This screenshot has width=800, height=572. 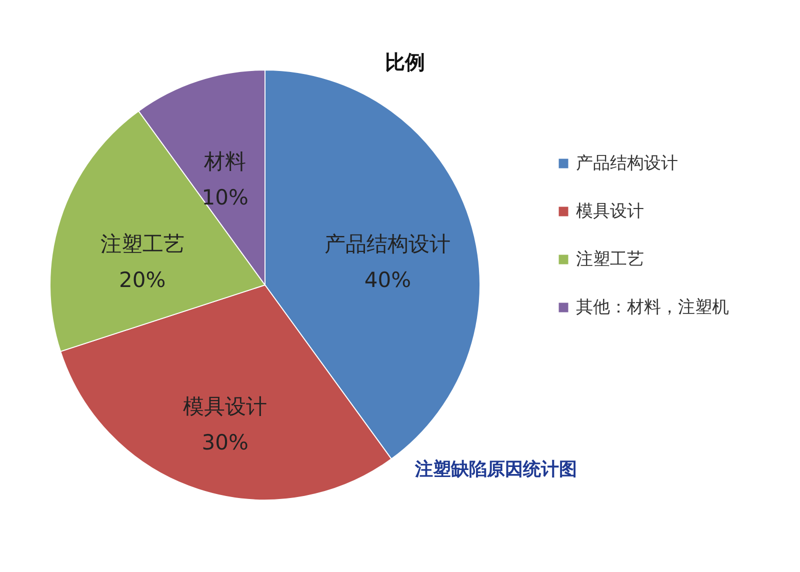 I want to click on legend-label: 产品结构设计, so click(x=627, y=164).